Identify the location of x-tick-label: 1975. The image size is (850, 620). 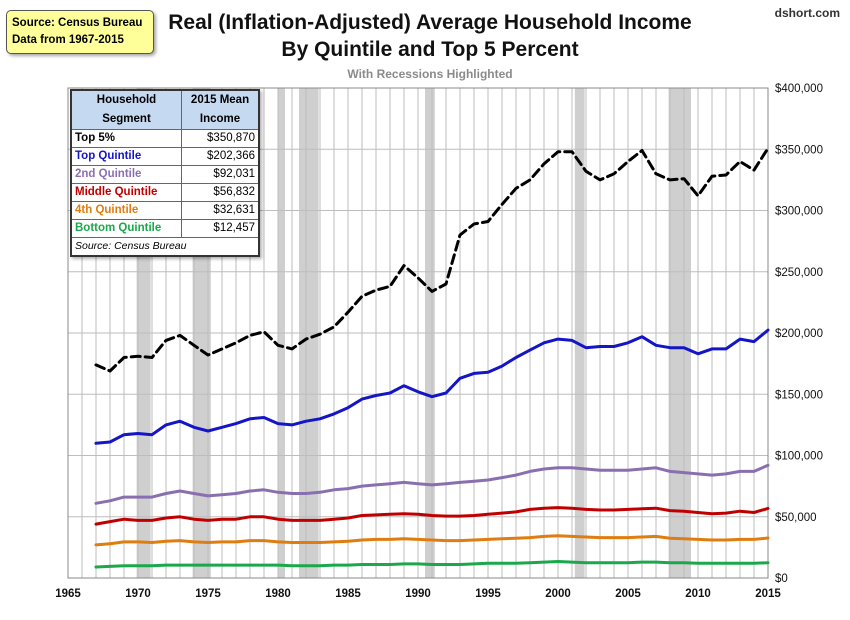
(208, 594).